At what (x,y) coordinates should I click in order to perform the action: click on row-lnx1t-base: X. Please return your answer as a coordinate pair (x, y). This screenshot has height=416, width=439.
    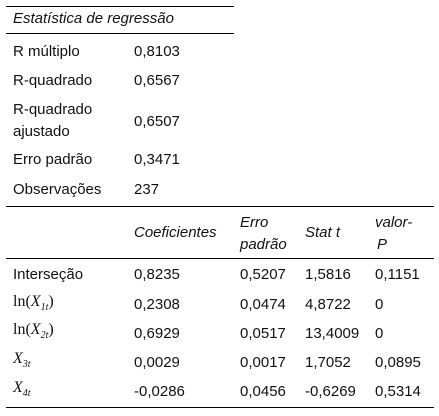
    Looking at the image, I should click on (35, 301).